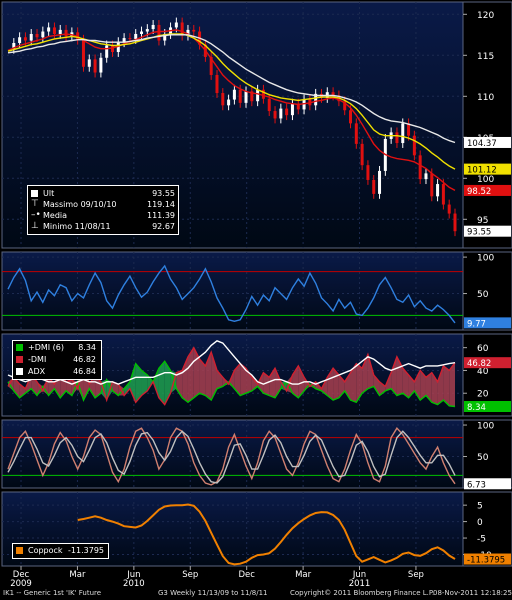  What do you see at coordinates (56, 371) in the screenshot?
I see `legend-row-adx: ADX 46.84` at bounding box center [56, 371].